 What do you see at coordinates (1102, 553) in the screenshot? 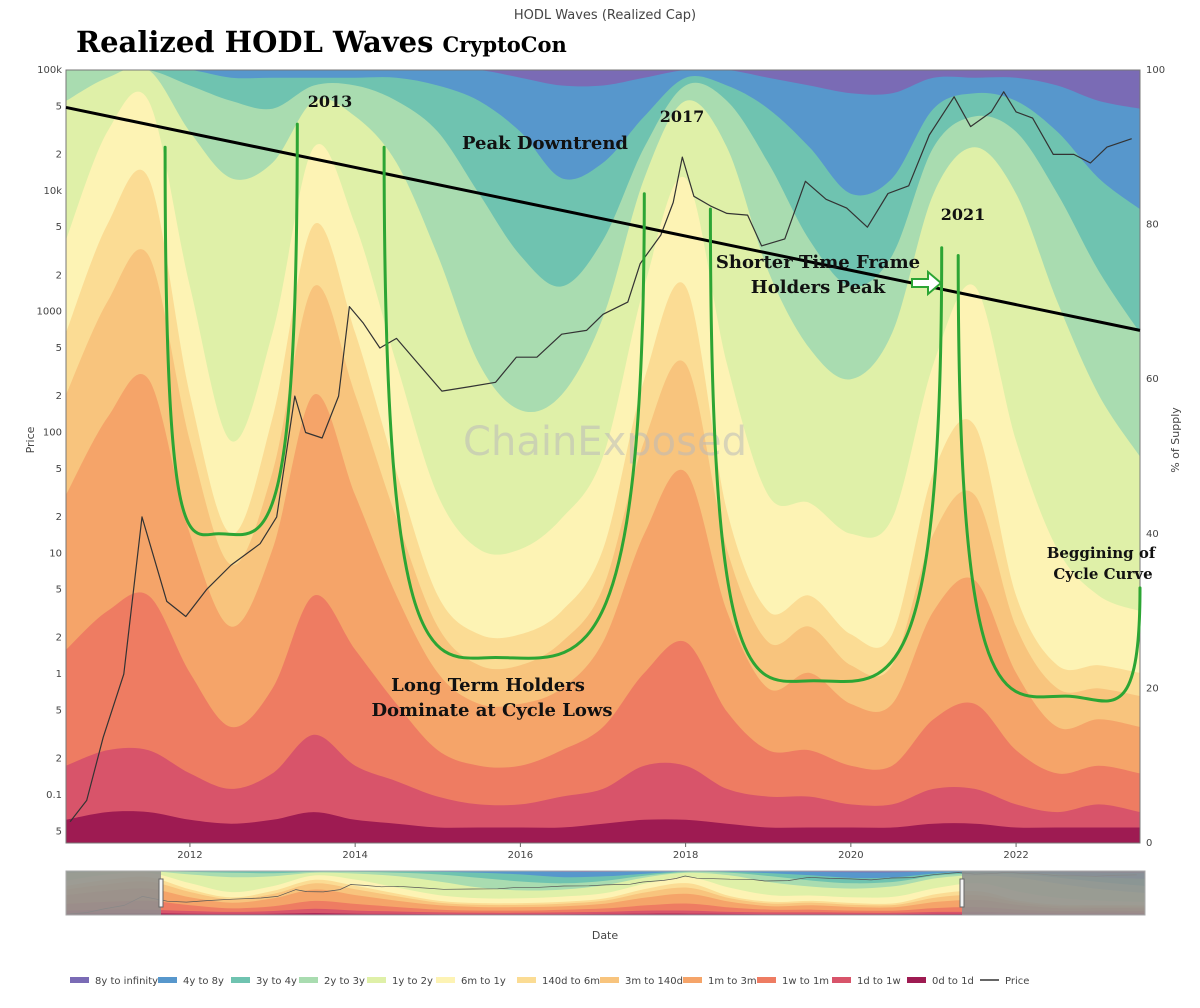
I see `beginning-cycle-label-line1: Beggining of` at bounding box center [1102, 553].